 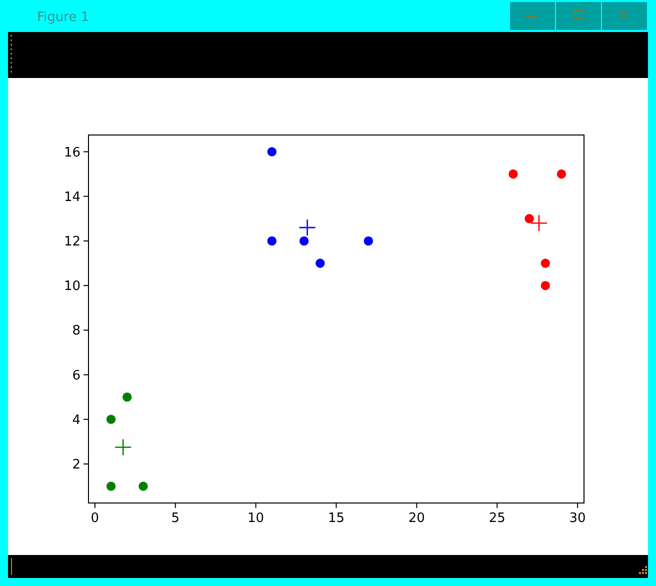 I want to click on x-tick-label: 0, so click(x=95, y=518).